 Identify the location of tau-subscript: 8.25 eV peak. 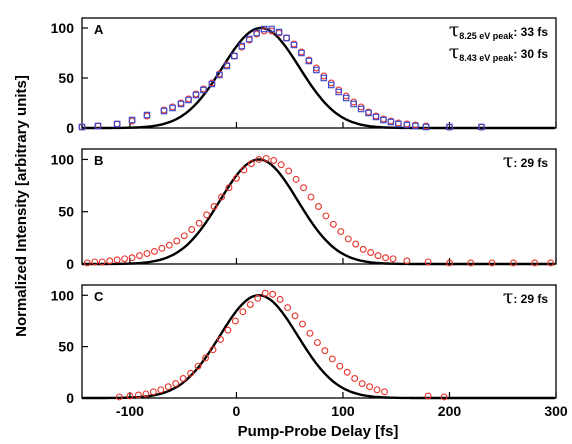
(486, 36).